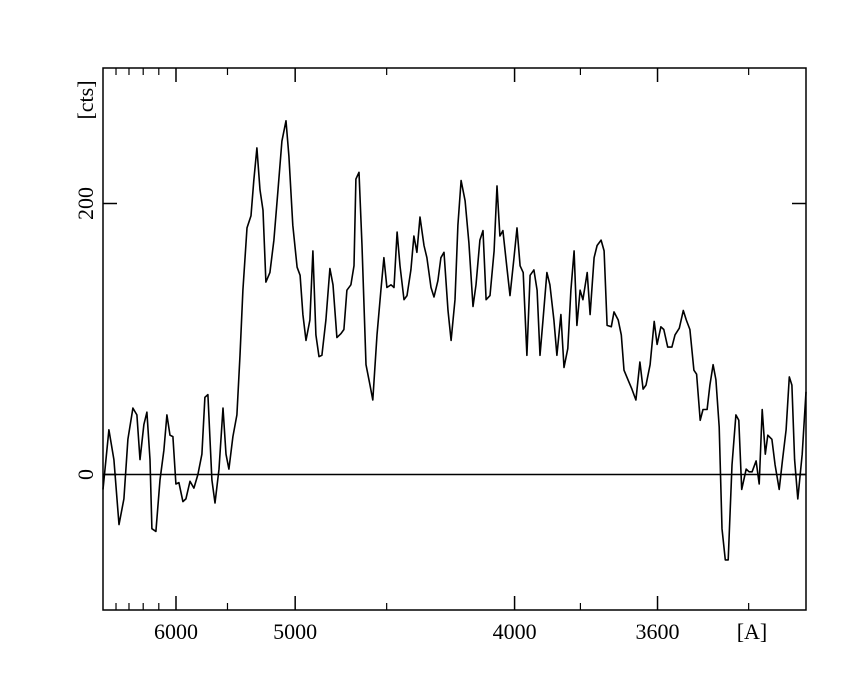 The image size is (850, 680). I want to click on x-tick-label: 3600, so click(658, 631).